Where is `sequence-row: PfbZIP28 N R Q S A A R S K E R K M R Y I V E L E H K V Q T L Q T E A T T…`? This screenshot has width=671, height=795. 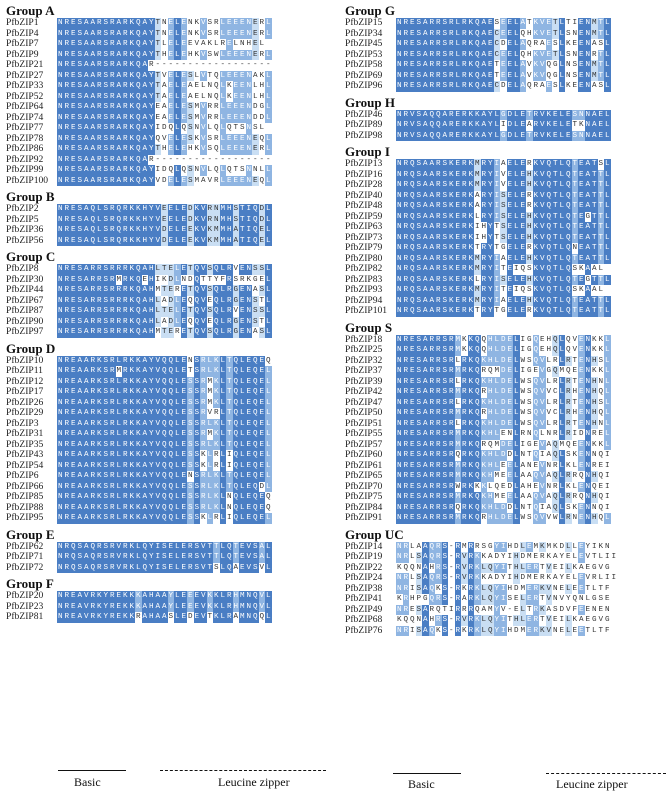 sequence-row: PfbZIP28 N R Q S A A R S K E R K M R Y I V E L E H K V Q T L Q T E A T T… is located at coordinates (505, 185).